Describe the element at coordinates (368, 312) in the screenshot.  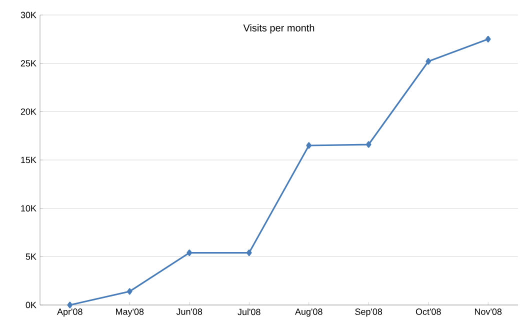
I see `x-tick-label: Sep'08` at that location.